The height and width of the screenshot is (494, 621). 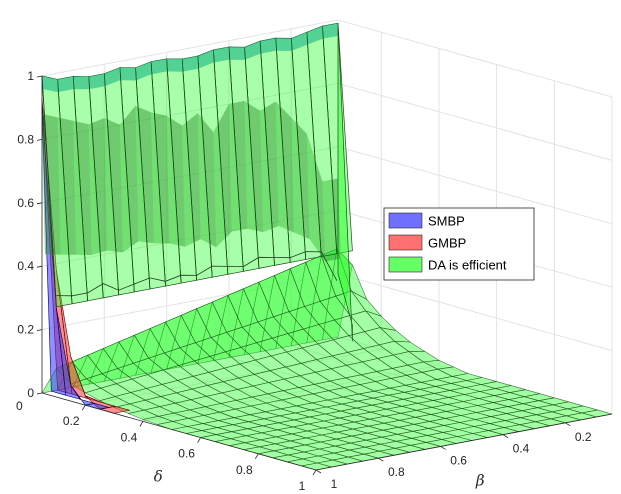 What do you see at coordinates (302, 486) in the screenshot?
I see `delta-tick-label: 1` at bounding box center [302, 486].